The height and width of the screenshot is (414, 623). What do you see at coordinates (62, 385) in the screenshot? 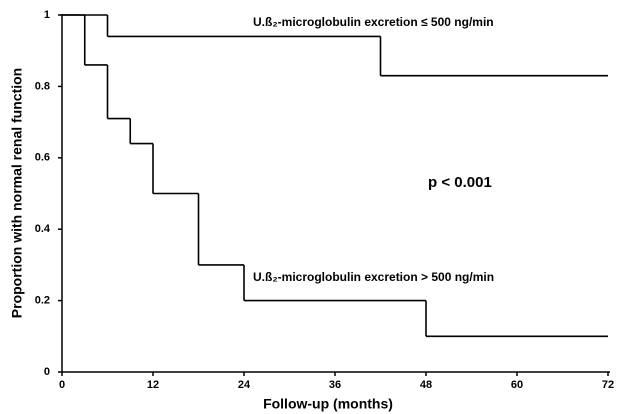
I see `x-tick-label: 0` at bounding box center [62, 385].